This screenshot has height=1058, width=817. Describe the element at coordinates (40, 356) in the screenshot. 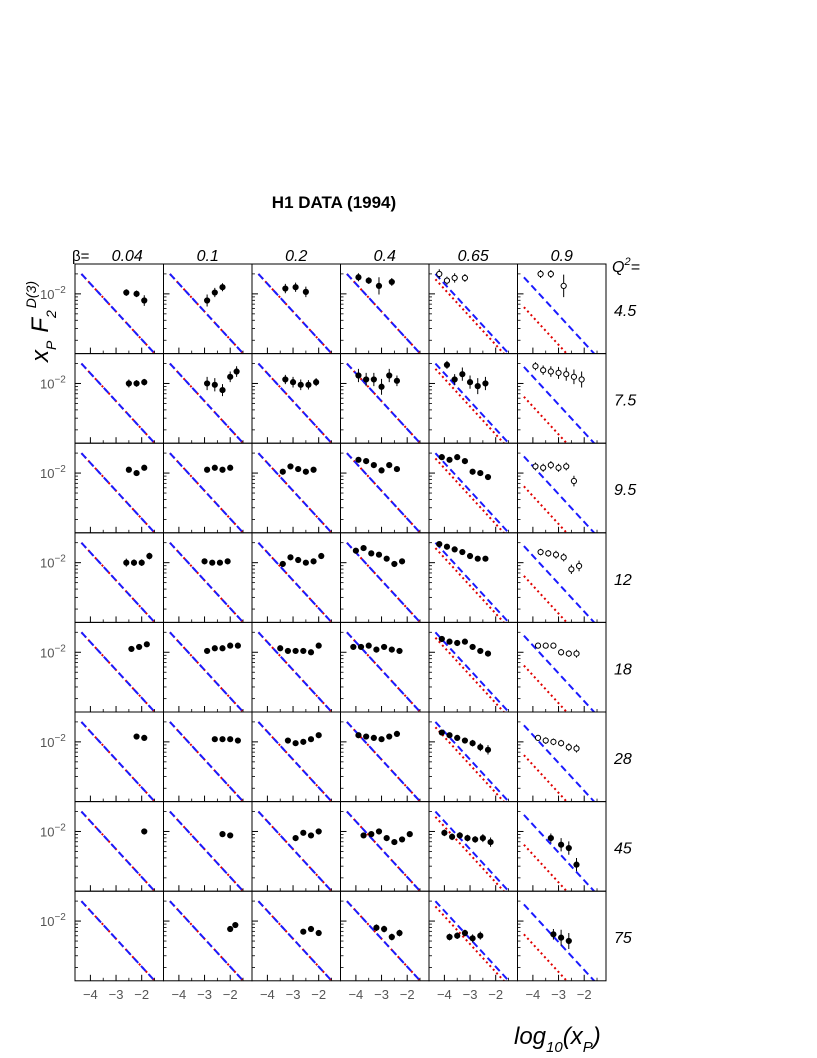

I see `ylabel-main: x` at that location.